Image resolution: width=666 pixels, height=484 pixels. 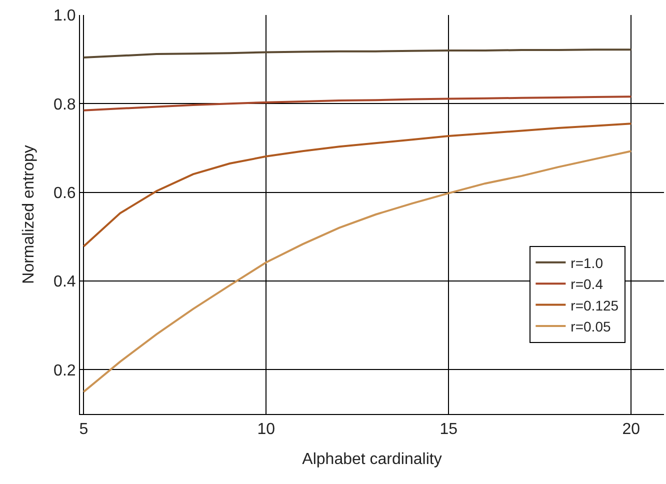 I want to click on y-axis-title: Normalized entropy, so click(x=29, y=214).